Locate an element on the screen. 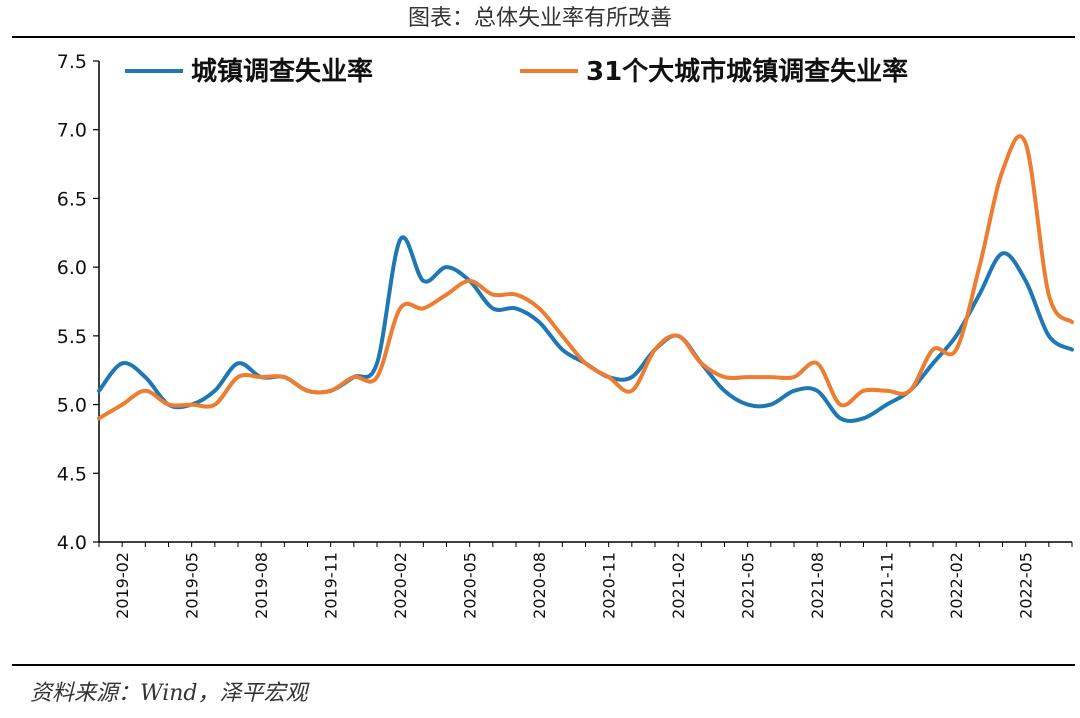  y-tick-label: 6.0 is located at coordinates (72, 268).